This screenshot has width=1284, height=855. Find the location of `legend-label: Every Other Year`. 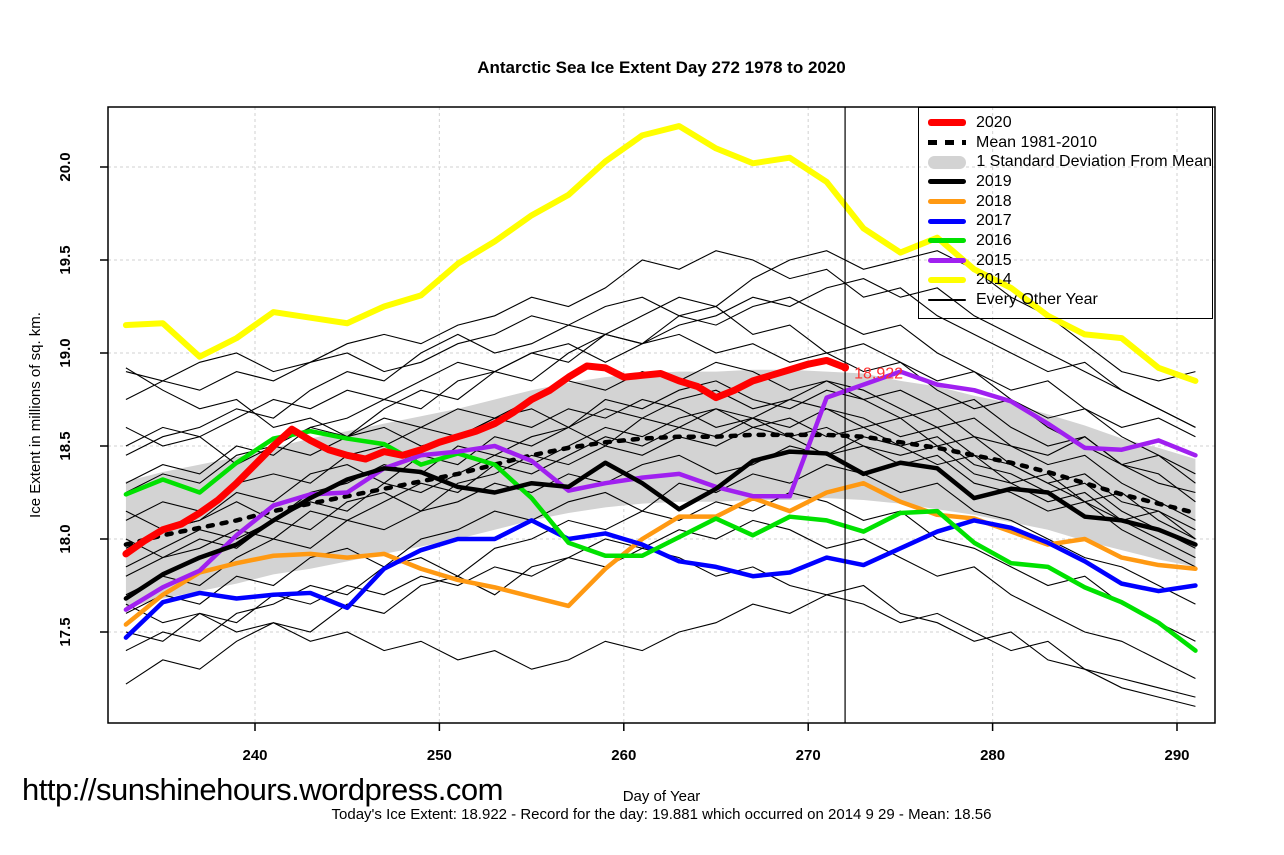

legend-label: Every Other Year is located at coordinates (1037, 300).